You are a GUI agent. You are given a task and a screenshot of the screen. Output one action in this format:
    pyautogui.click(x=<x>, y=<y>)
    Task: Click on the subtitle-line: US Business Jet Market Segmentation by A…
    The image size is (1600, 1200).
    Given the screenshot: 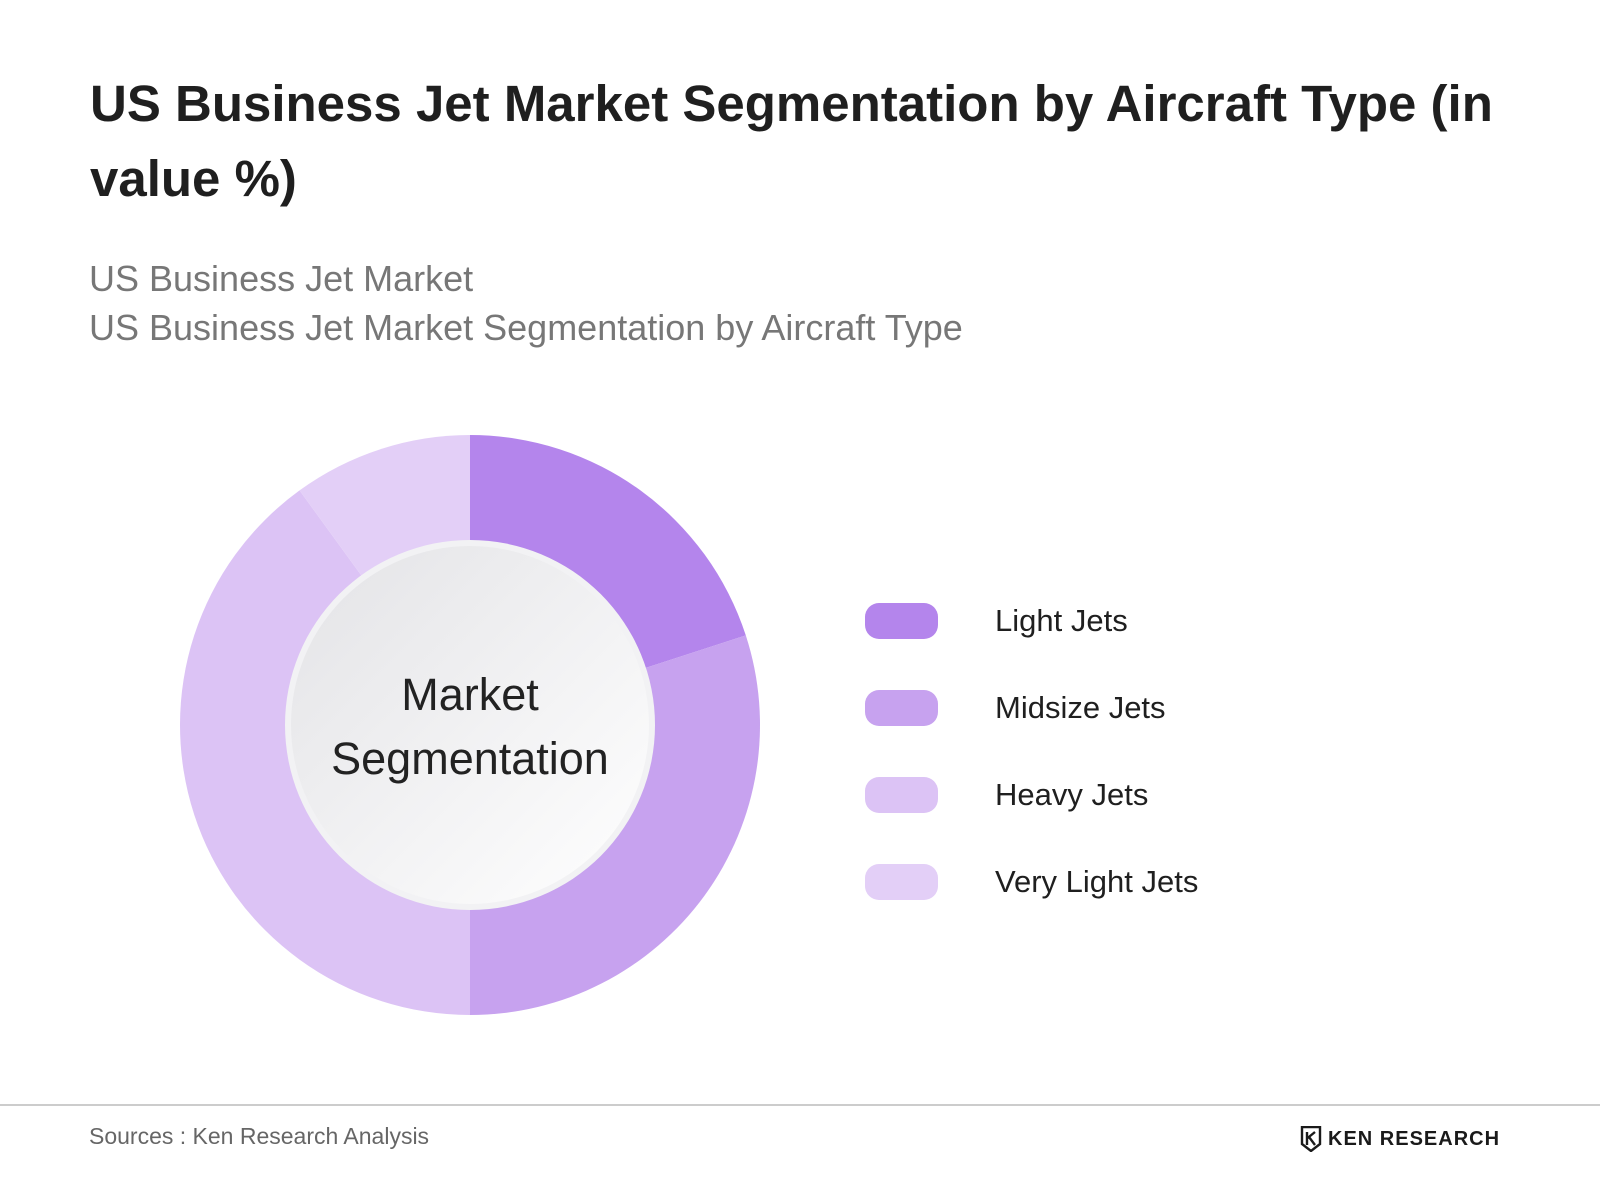 What is the action you would take?
    pyautogui.click(x=526, y=327)
    